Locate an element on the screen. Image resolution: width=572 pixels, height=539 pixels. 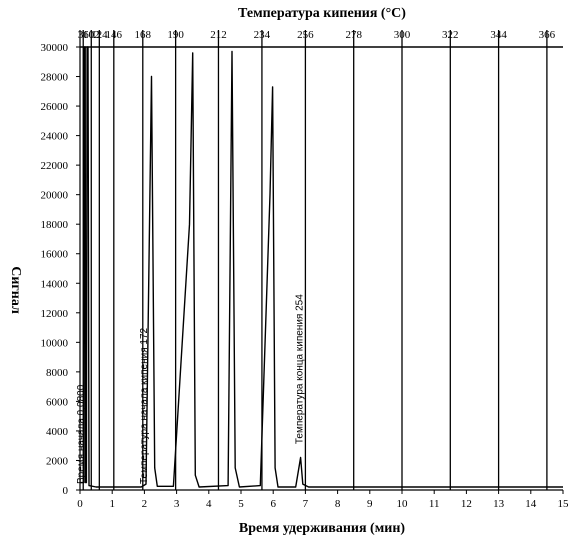
top-tick-label: 102 is located at coordinates (91, 35).